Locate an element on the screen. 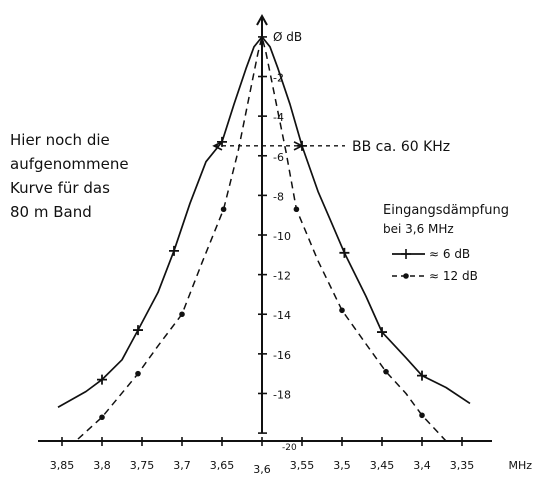  legend-label-solid: ≈ 6 dB is located at coordinates (449, 254).